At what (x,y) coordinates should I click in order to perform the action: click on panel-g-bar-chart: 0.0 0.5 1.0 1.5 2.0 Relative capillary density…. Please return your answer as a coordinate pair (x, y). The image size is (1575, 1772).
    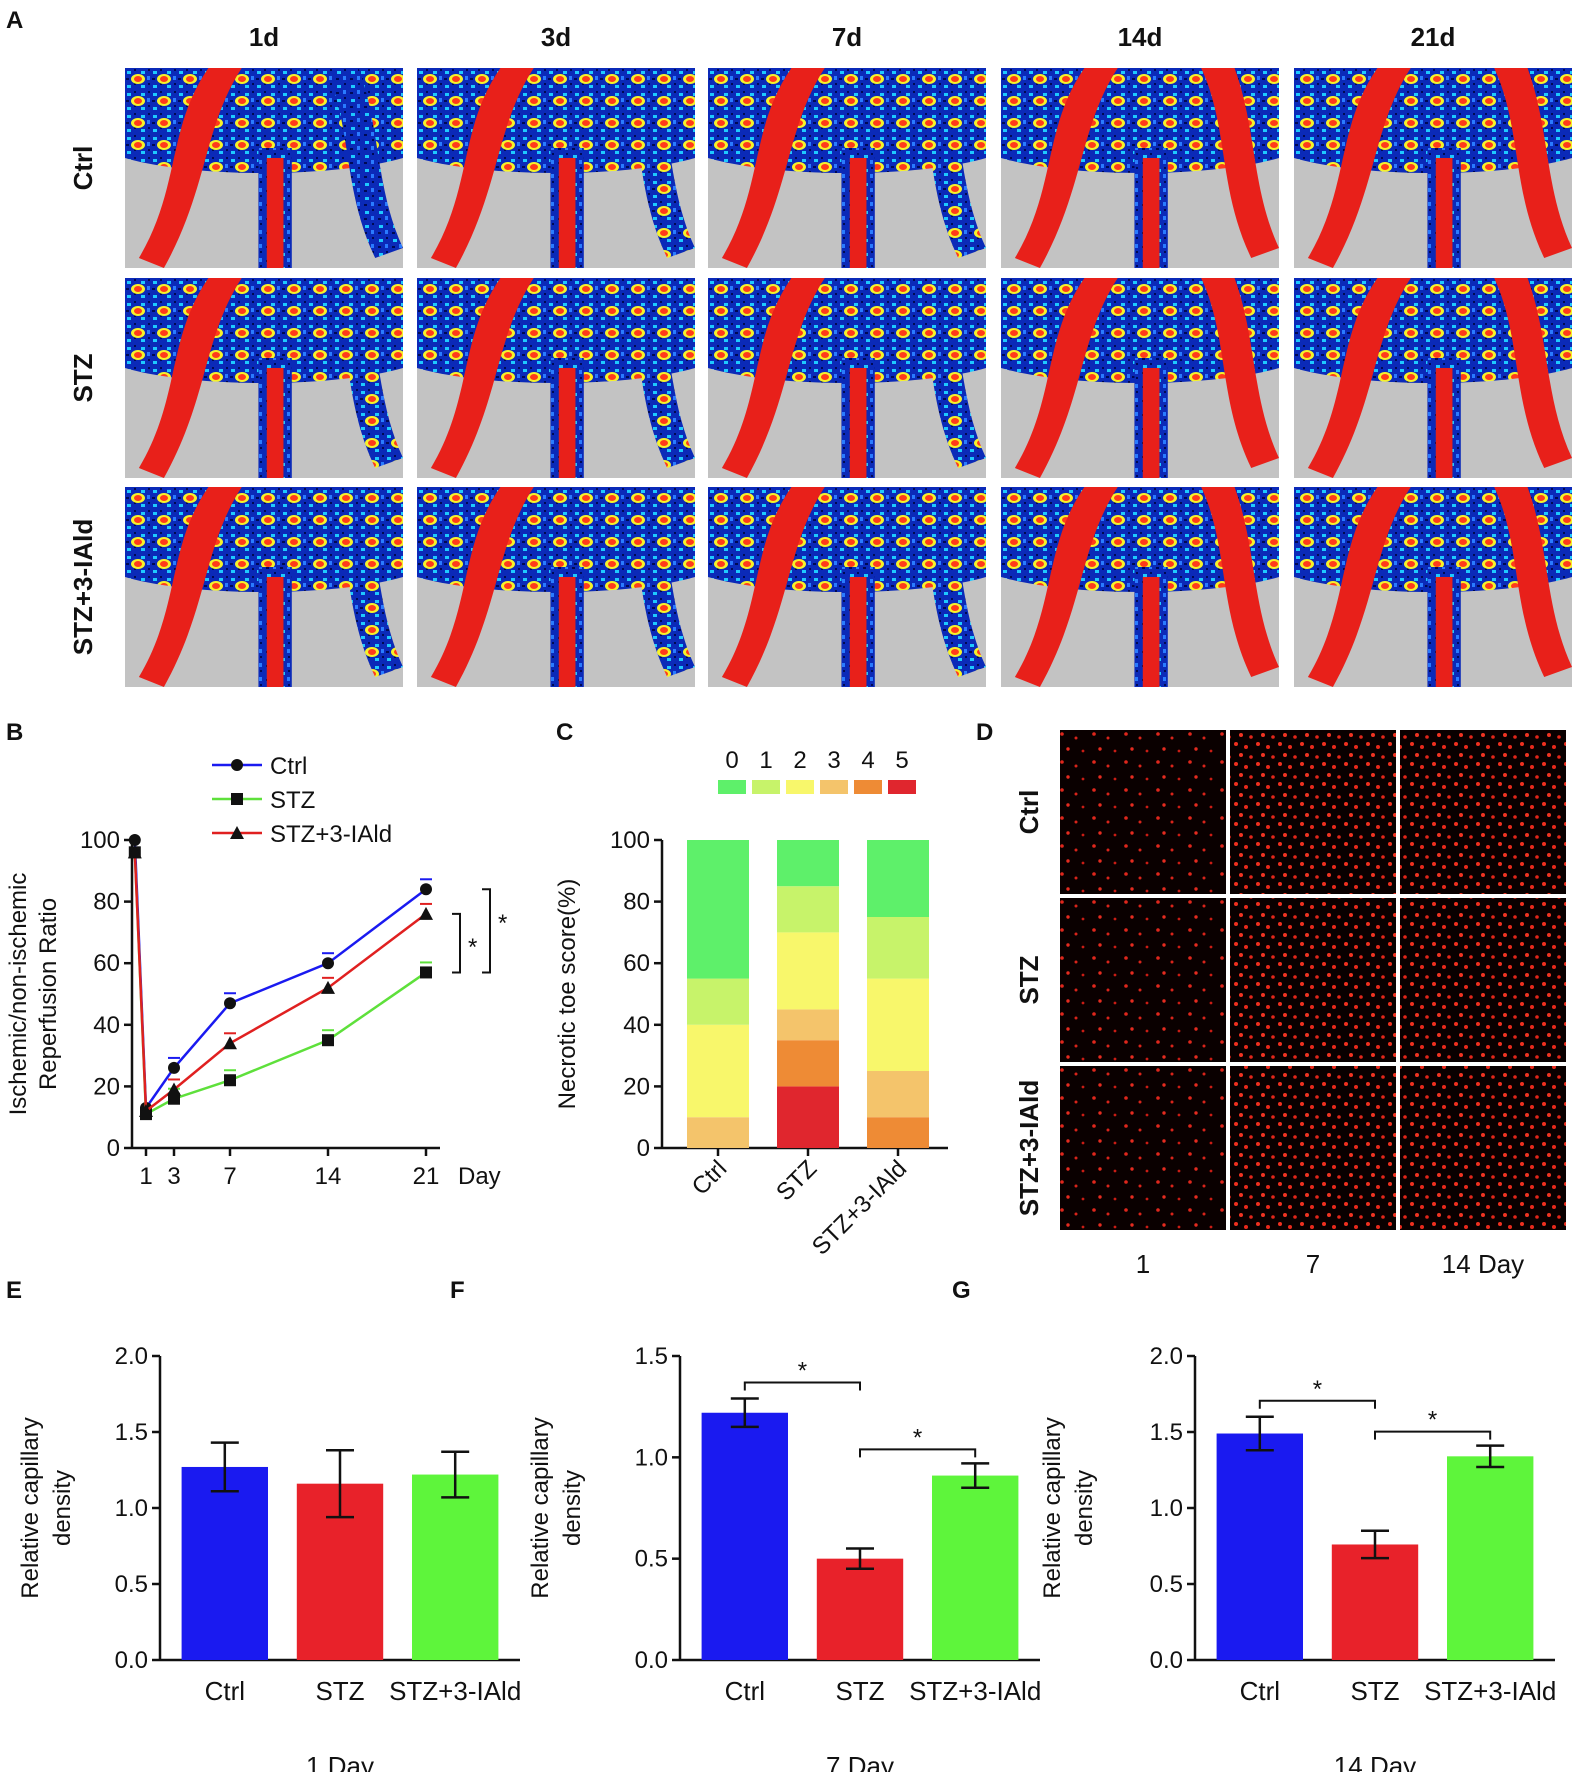
    Looking at the image, I should click on (1297, 1557).